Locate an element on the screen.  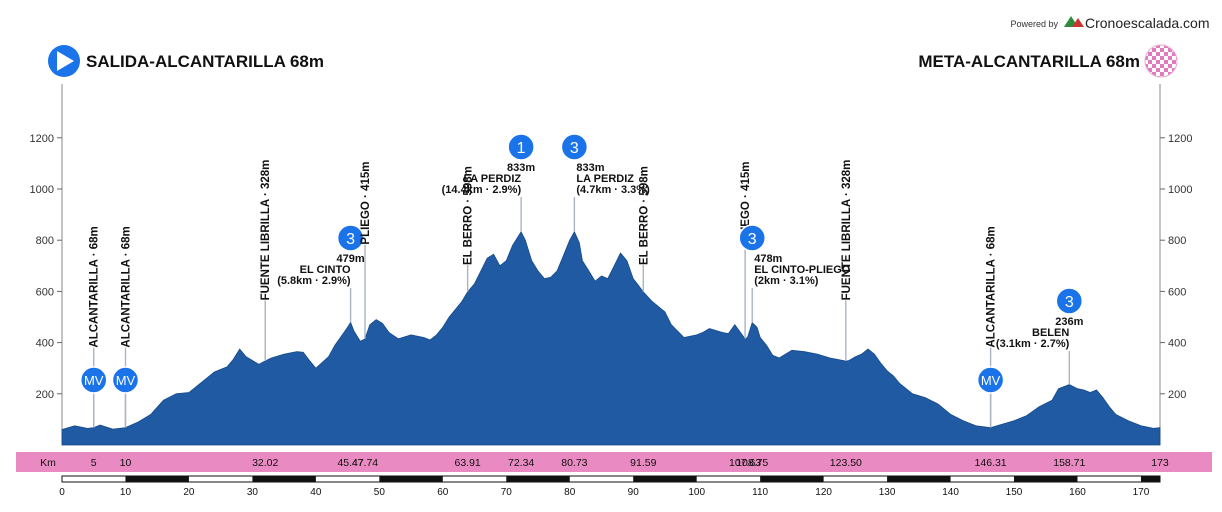
climb-detail: (3.1km · 2.7%) is located at coordinates (1033, 344).